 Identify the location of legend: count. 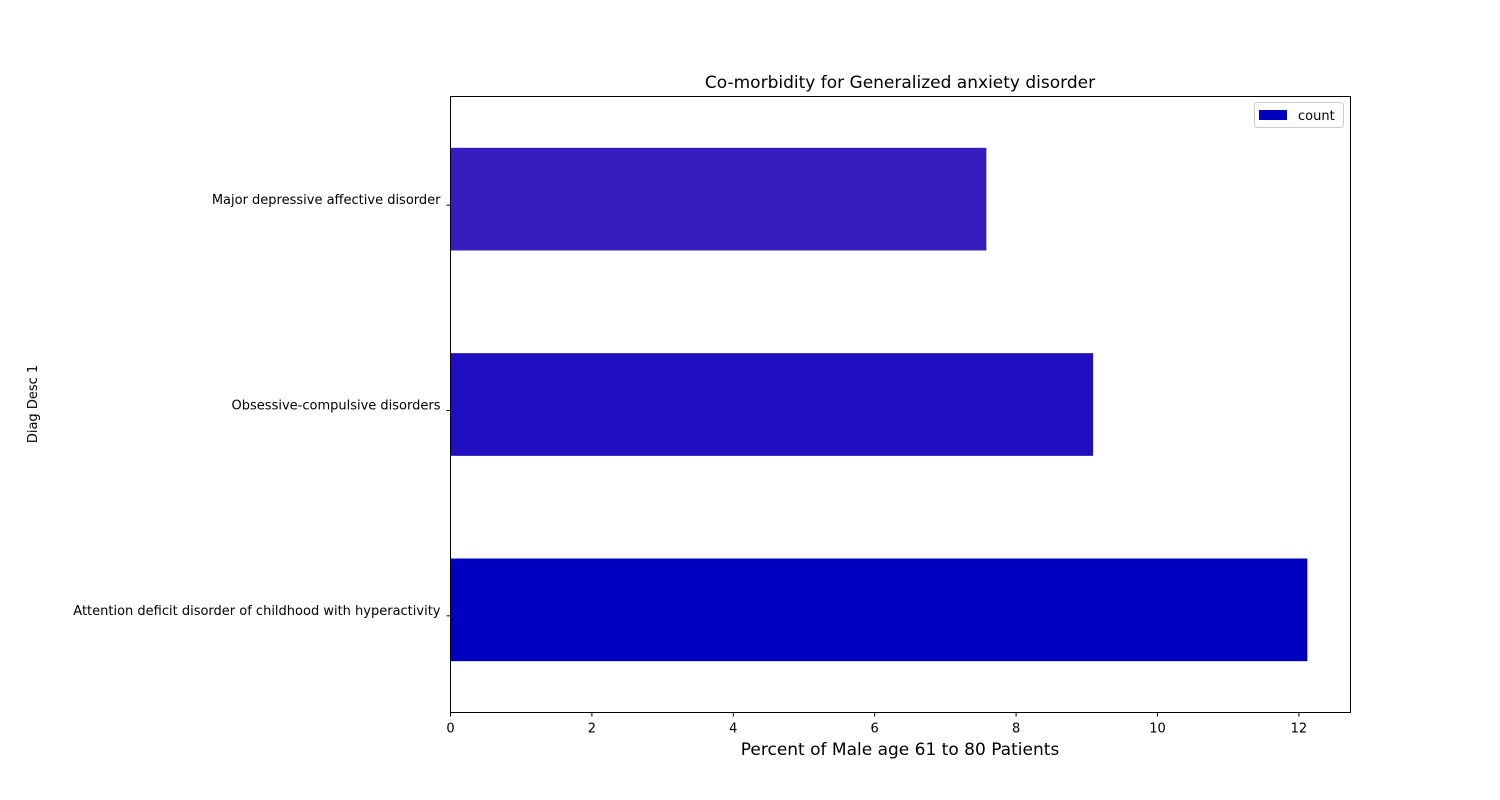
(1299, 115).